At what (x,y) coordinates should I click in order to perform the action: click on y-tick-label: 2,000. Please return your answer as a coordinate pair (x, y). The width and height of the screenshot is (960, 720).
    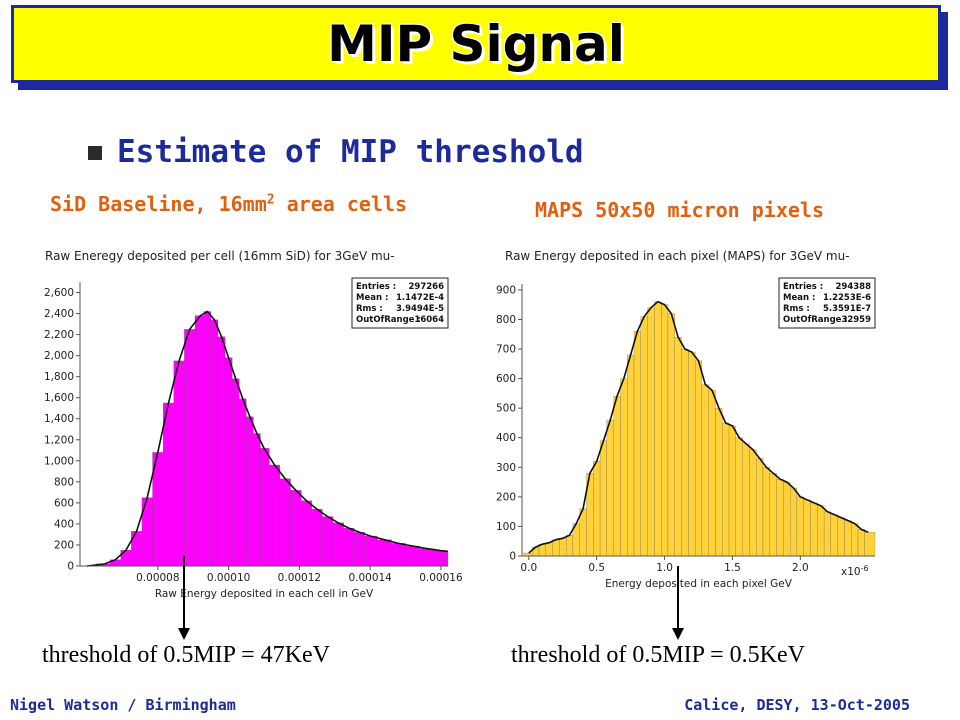
    Looking at the image, I should click on (59, 356).